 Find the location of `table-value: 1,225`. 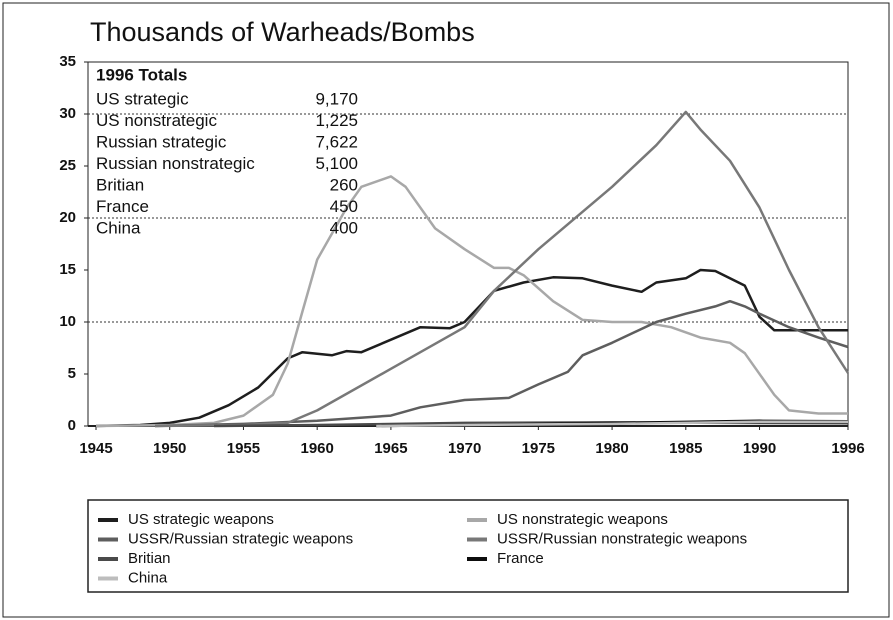

table-value: 1,225 is located at coordinates (336, 120).